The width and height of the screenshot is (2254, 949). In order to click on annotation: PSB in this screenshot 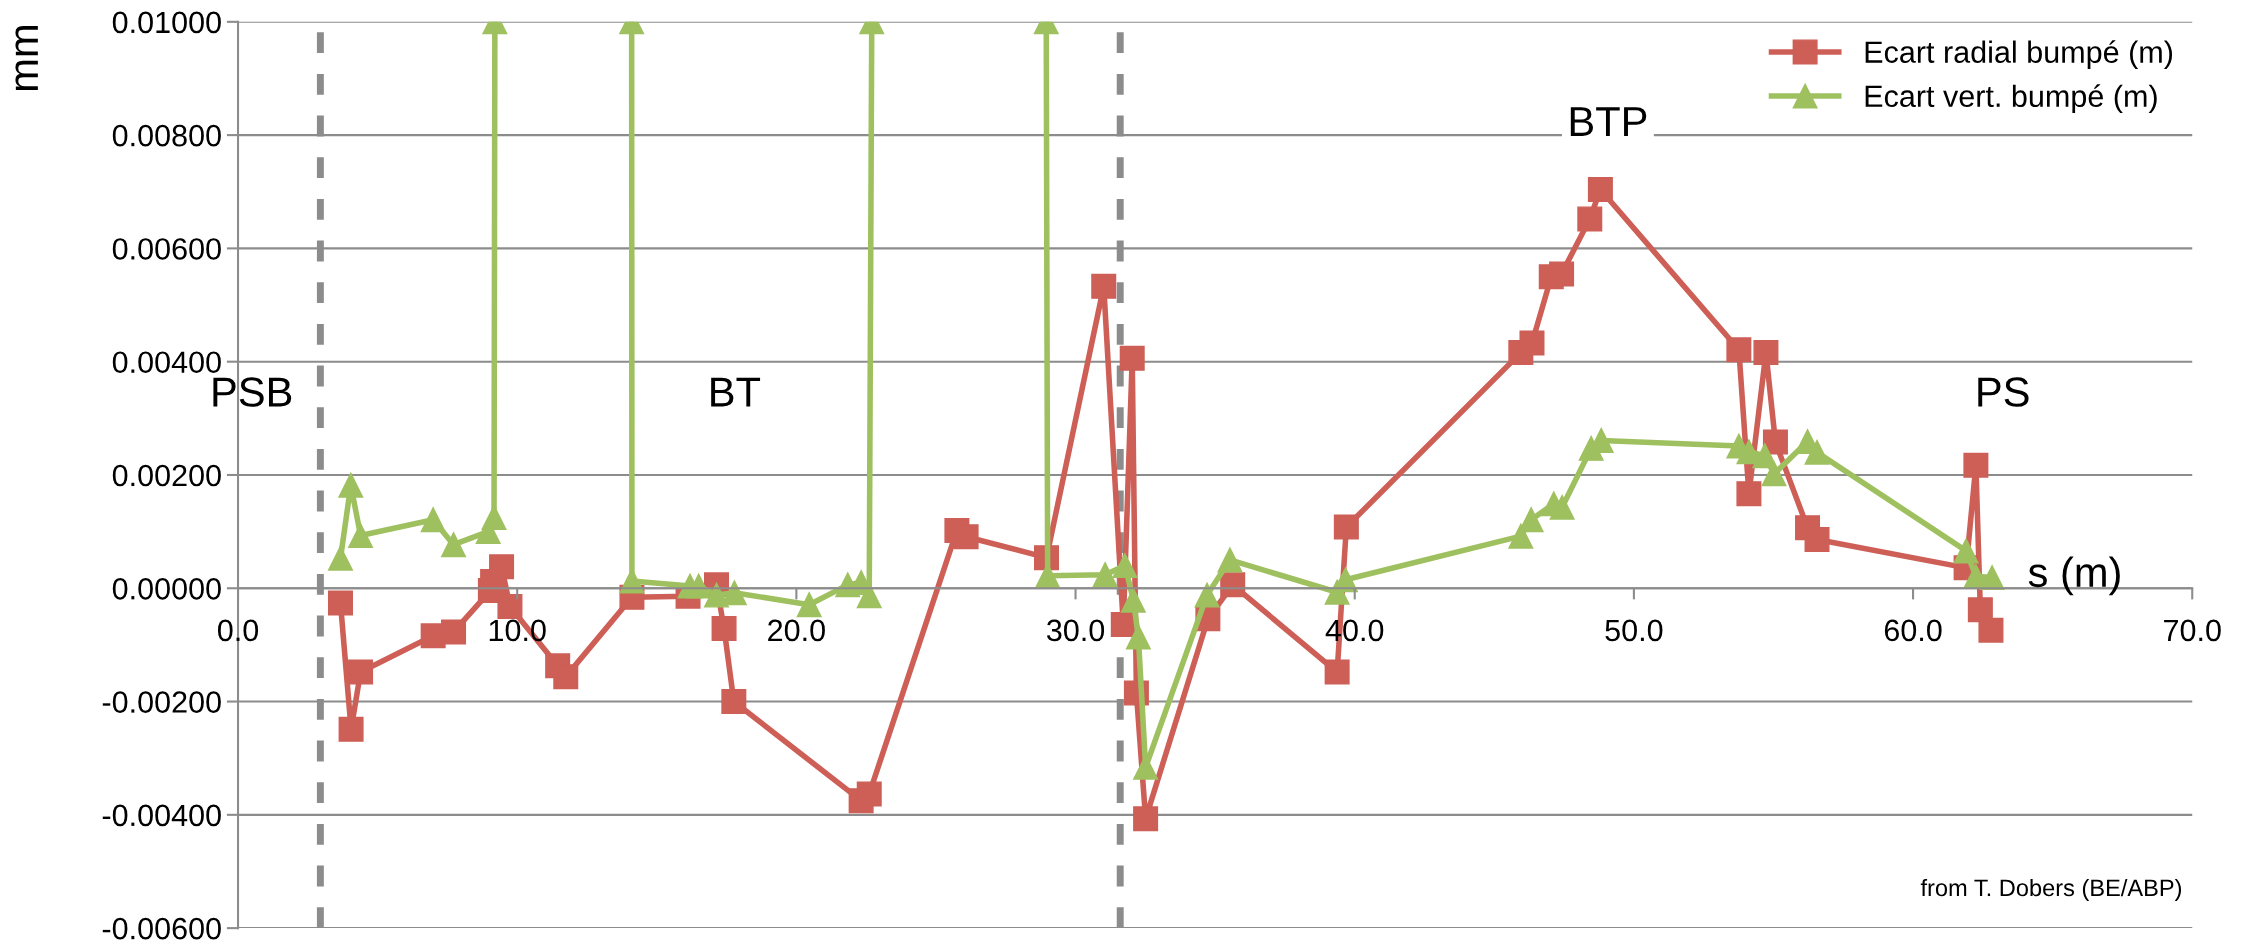, I will do `click(252, 392)`.